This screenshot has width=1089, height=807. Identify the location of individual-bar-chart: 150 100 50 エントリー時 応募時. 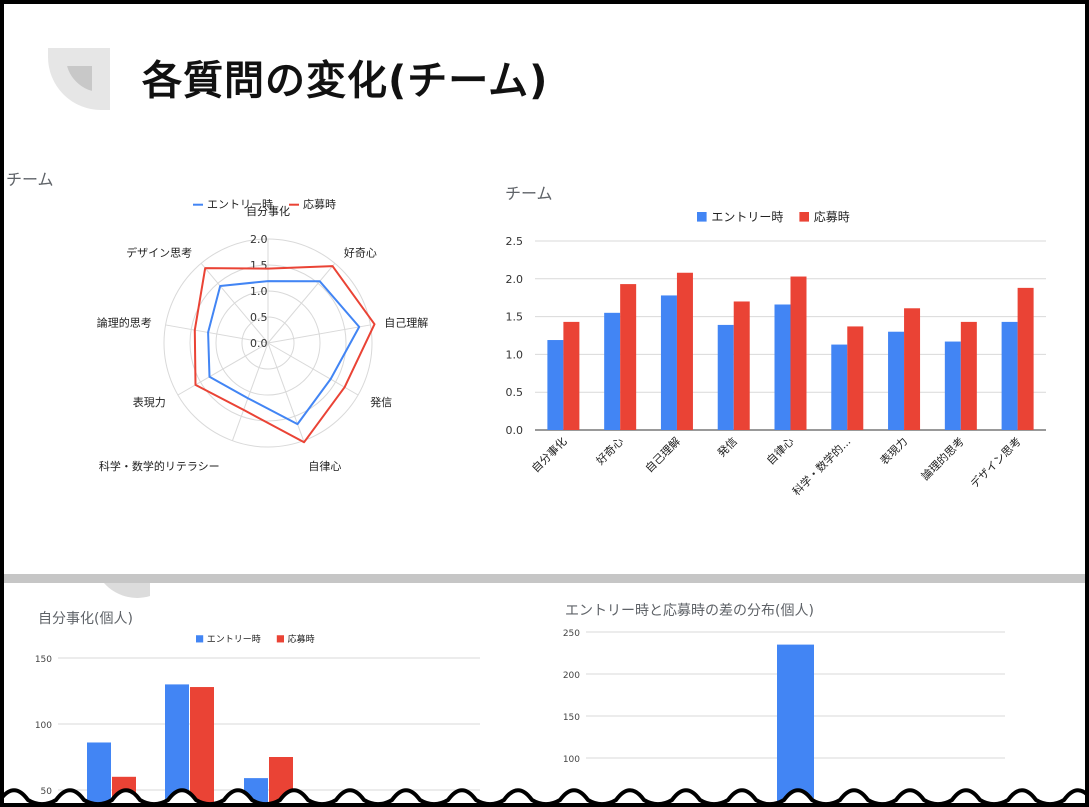
(257, 720).